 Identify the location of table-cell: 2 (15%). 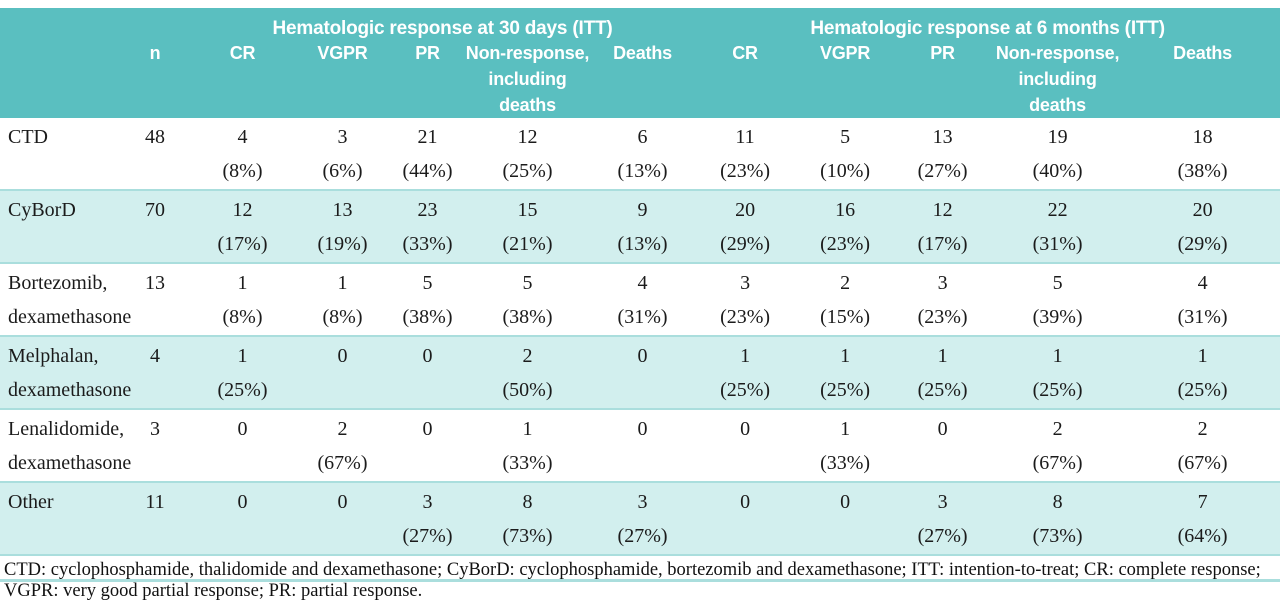
(845, 299).